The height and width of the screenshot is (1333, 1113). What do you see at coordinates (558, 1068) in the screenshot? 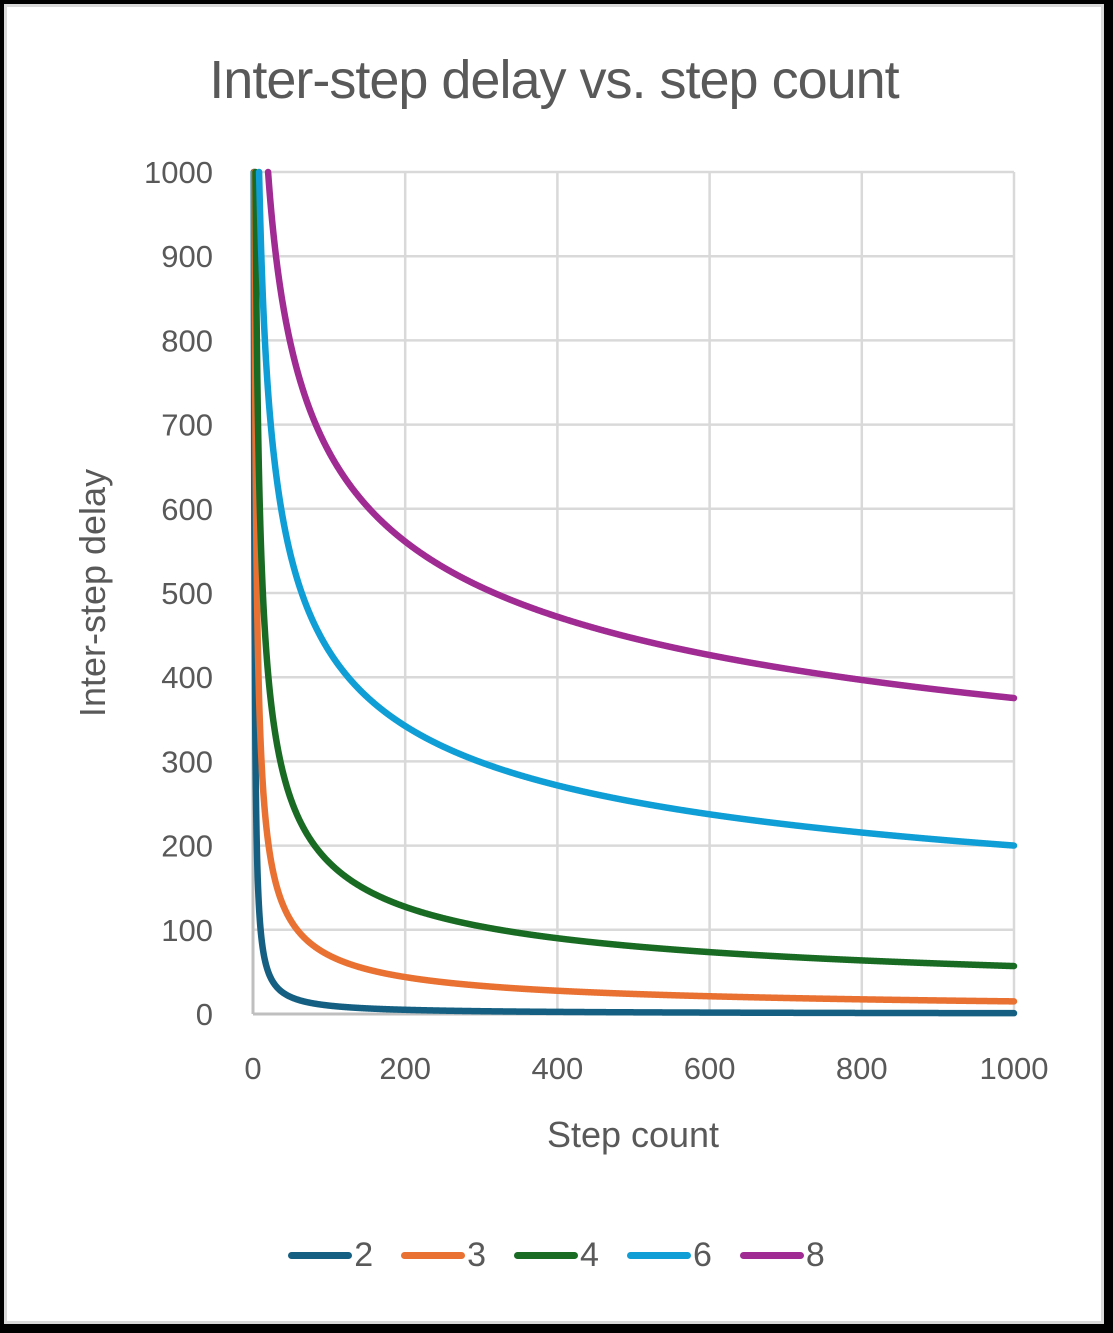
I see `x-tick-label: 400` at bounding box center [558, 1068].